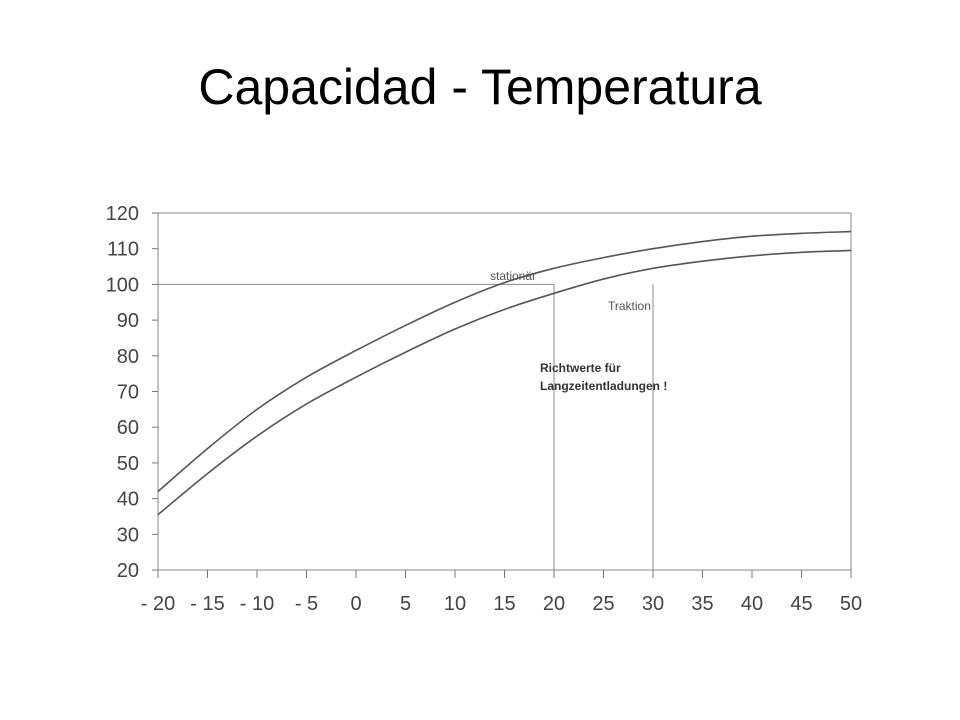 This screenshot has width=960, height=720. What do you see at coordinates (128, 393) in the screenshot?
I see `y-tick-label: 70` at bounding box center [128, 393].